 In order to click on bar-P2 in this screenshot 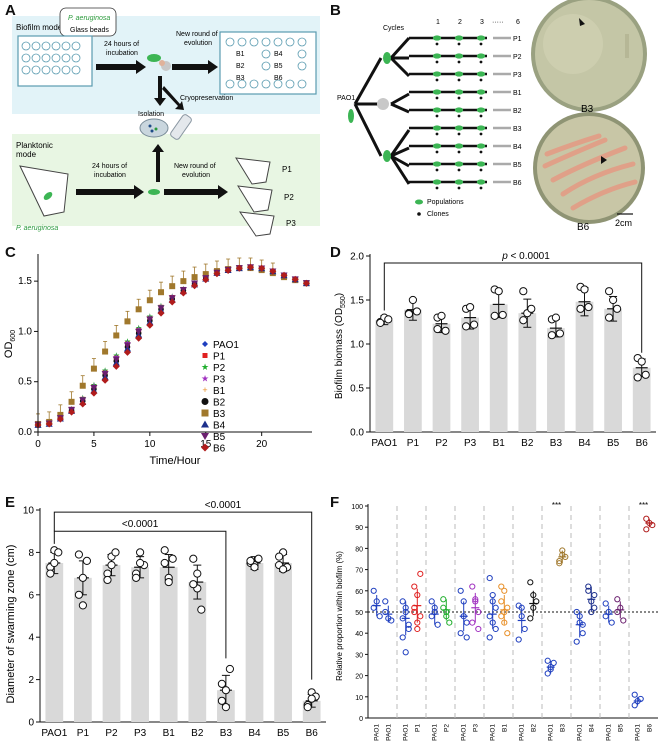, I will do `click(441, 377)`.